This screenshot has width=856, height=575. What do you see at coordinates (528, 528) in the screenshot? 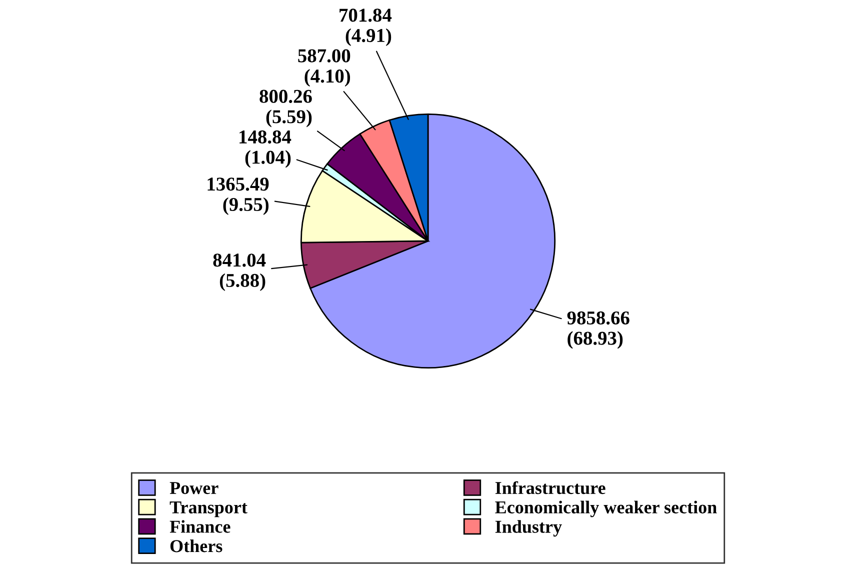
I see `legend-label: Industry` at bounding box center [528, 528].